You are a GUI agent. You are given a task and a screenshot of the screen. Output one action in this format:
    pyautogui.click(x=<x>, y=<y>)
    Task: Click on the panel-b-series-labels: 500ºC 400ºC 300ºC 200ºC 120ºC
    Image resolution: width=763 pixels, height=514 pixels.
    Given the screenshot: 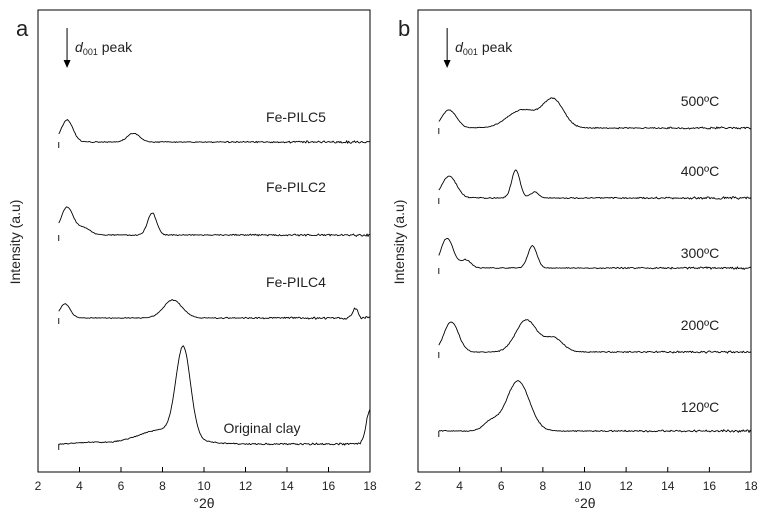 What is the action you would take?
    pyautogui.click(x=700, y=254)
    